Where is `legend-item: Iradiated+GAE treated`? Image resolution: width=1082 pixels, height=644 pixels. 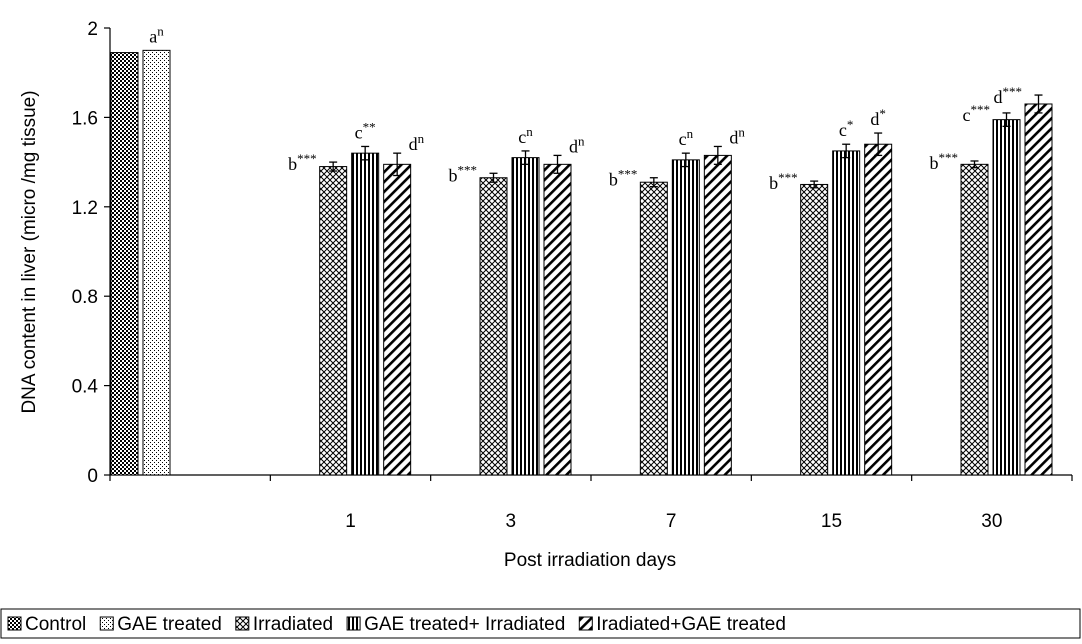 legend-item: Iradiated+GAE treated is located at coordinates (682, 624).